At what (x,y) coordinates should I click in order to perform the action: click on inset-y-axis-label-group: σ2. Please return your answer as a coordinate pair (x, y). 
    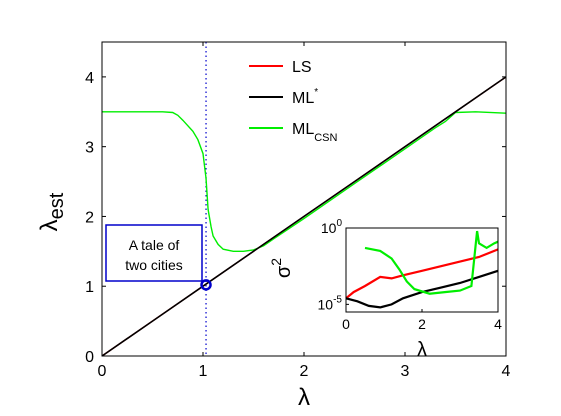
    Looking at the image, I should click on (281, 268).